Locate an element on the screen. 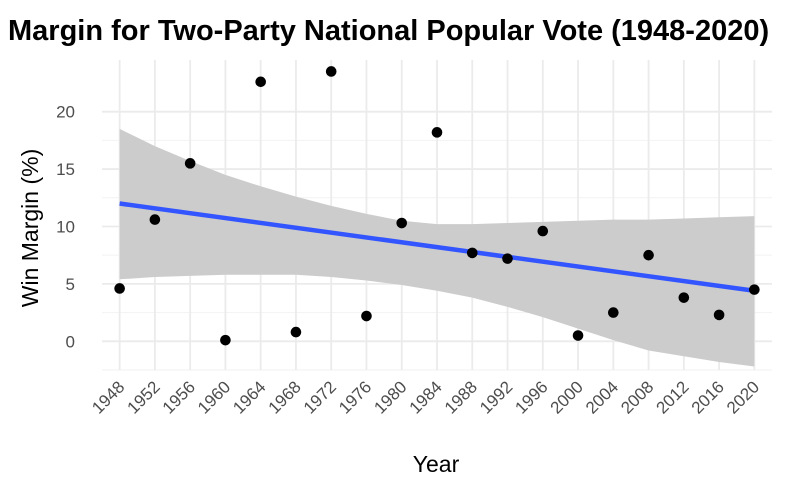 This screenshot has width=800, height=494. x-tick-label: 2012 is located at coordinates (672, 397).